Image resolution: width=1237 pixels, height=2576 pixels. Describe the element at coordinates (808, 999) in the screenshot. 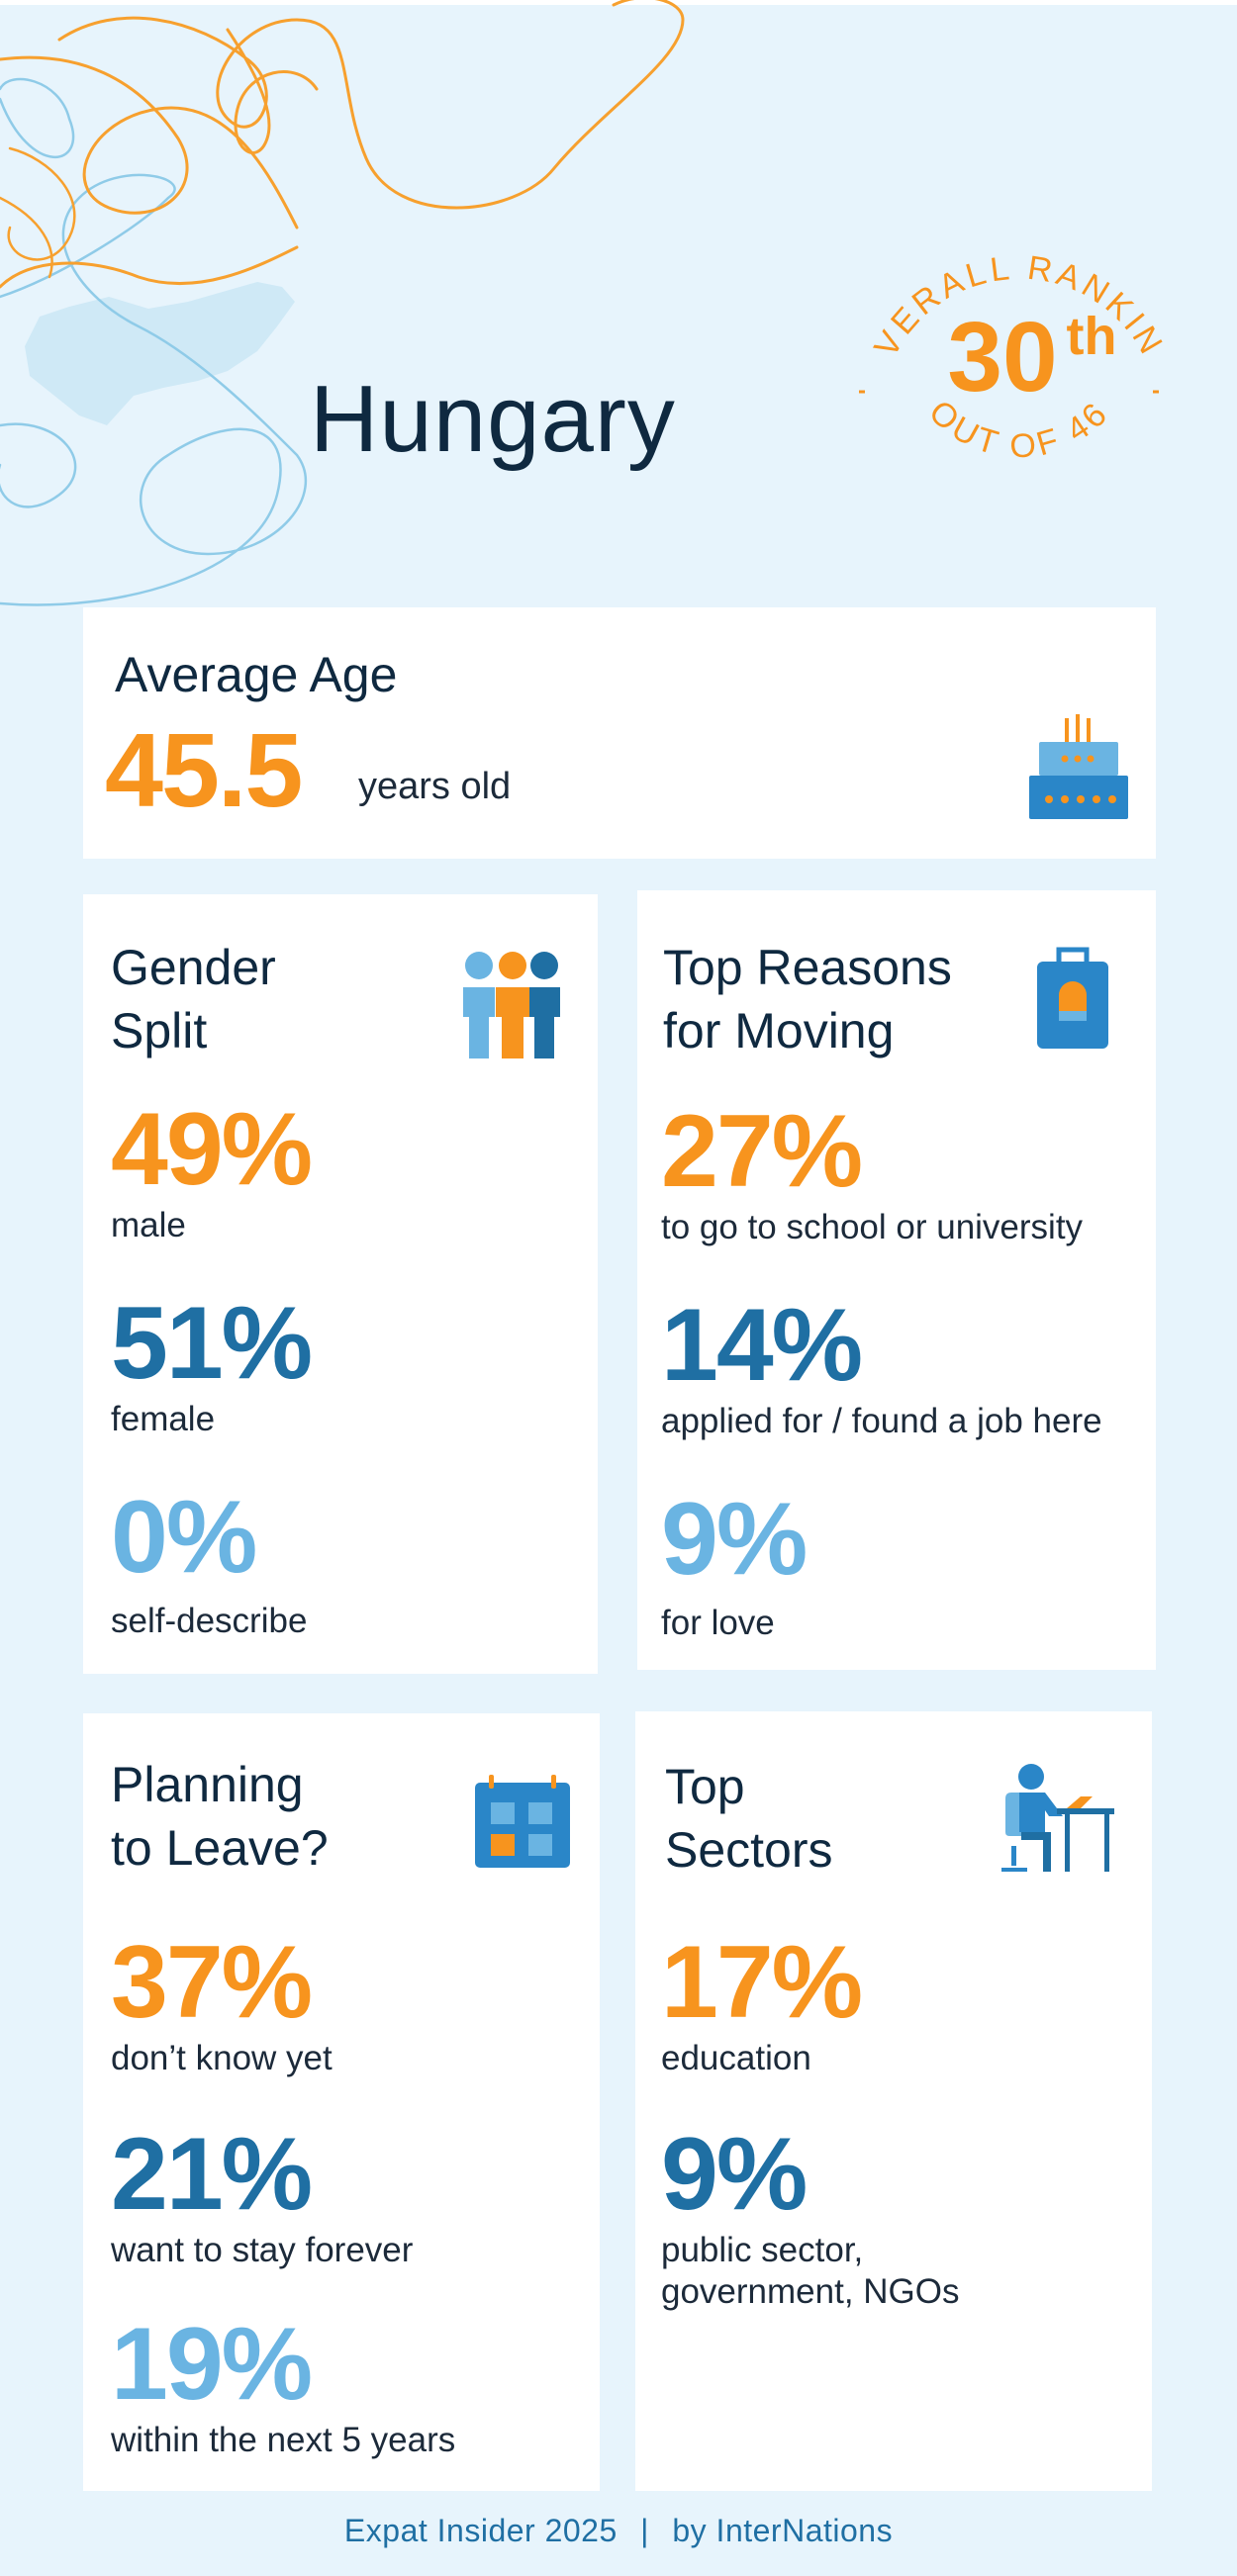

I see `top-reasons-title: Top Reasons for Moving` at that location.